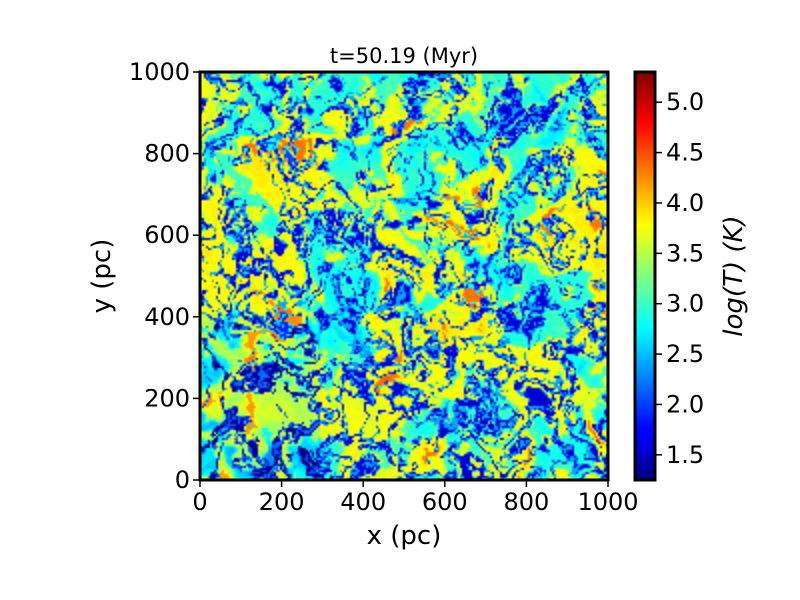 The image size is (800, 600). I want to click on colorbar-tick-label: 4.0, so click(685, 203).